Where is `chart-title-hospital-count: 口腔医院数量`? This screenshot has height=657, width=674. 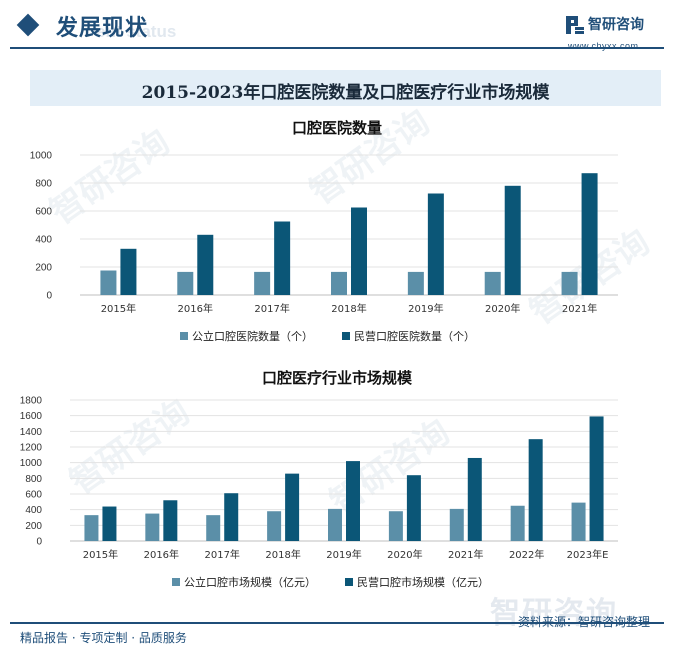 chart-title-hospital-count: 口腔医院数量 is located at coordinates (336, 128).